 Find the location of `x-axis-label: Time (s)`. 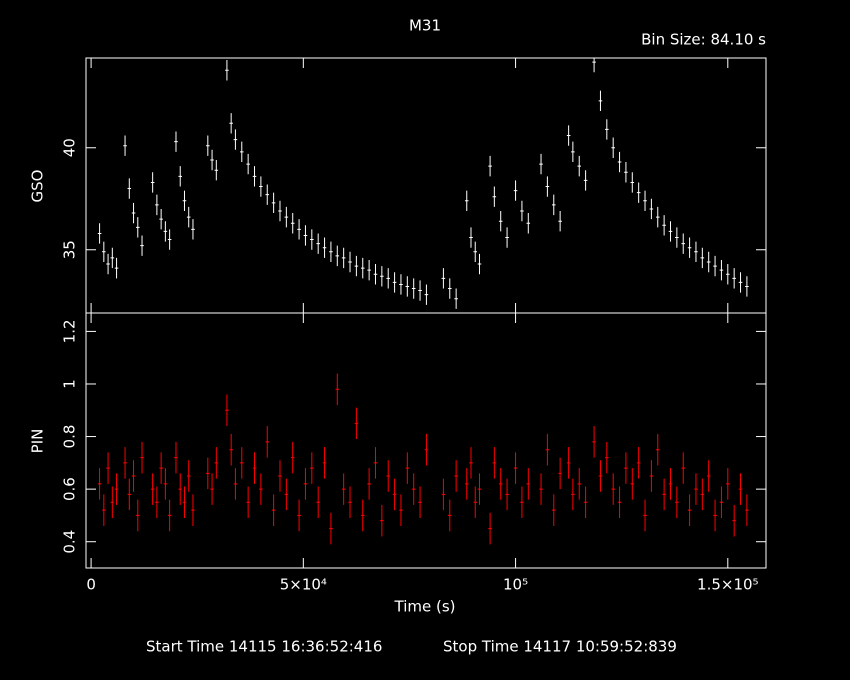

x-axis-label: Time (s) is located at coordinates (425, 607).